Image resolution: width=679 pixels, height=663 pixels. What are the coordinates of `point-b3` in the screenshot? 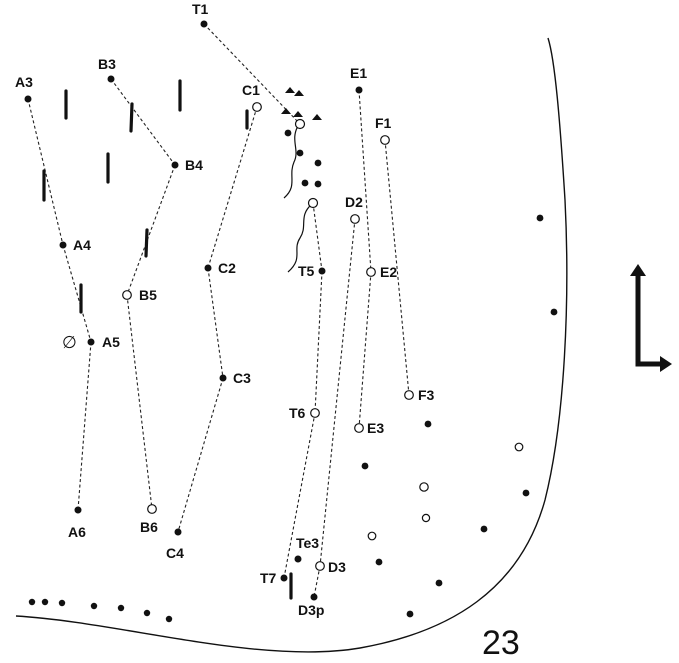 It's located at (111, 79).